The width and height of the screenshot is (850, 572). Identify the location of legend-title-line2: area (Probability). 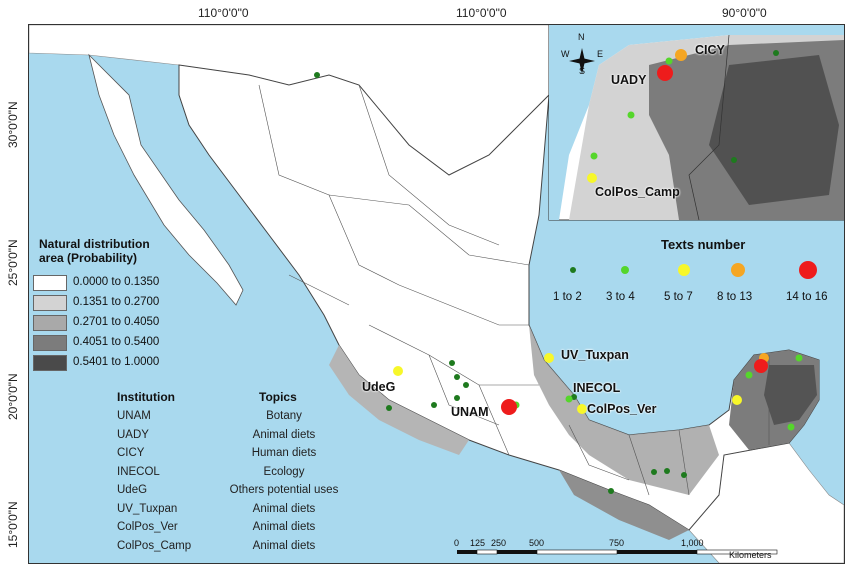
(88, 258).